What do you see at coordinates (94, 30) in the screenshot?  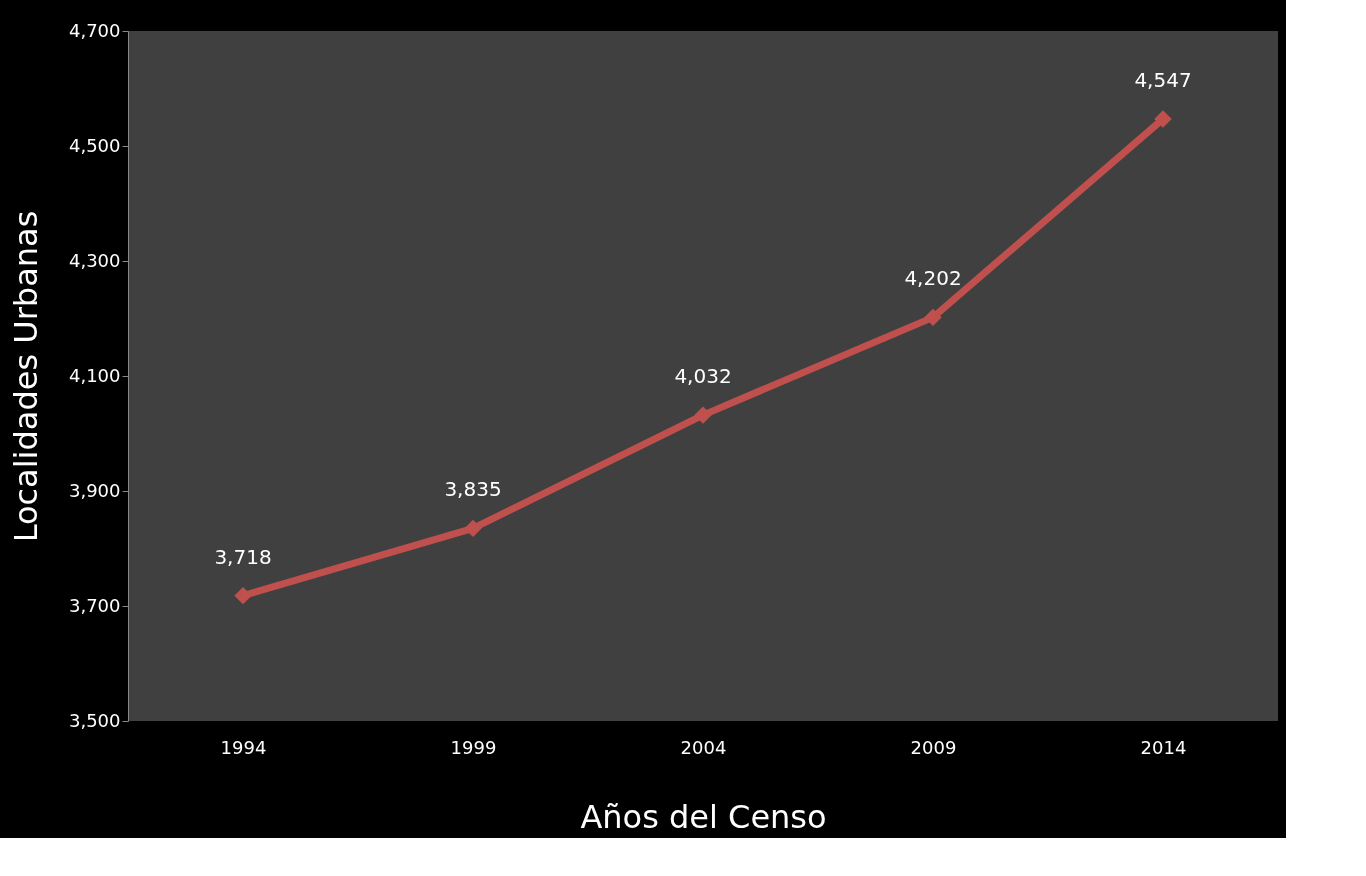 I see `y-tick-label: 4,700` at bounding box center [94, 30].